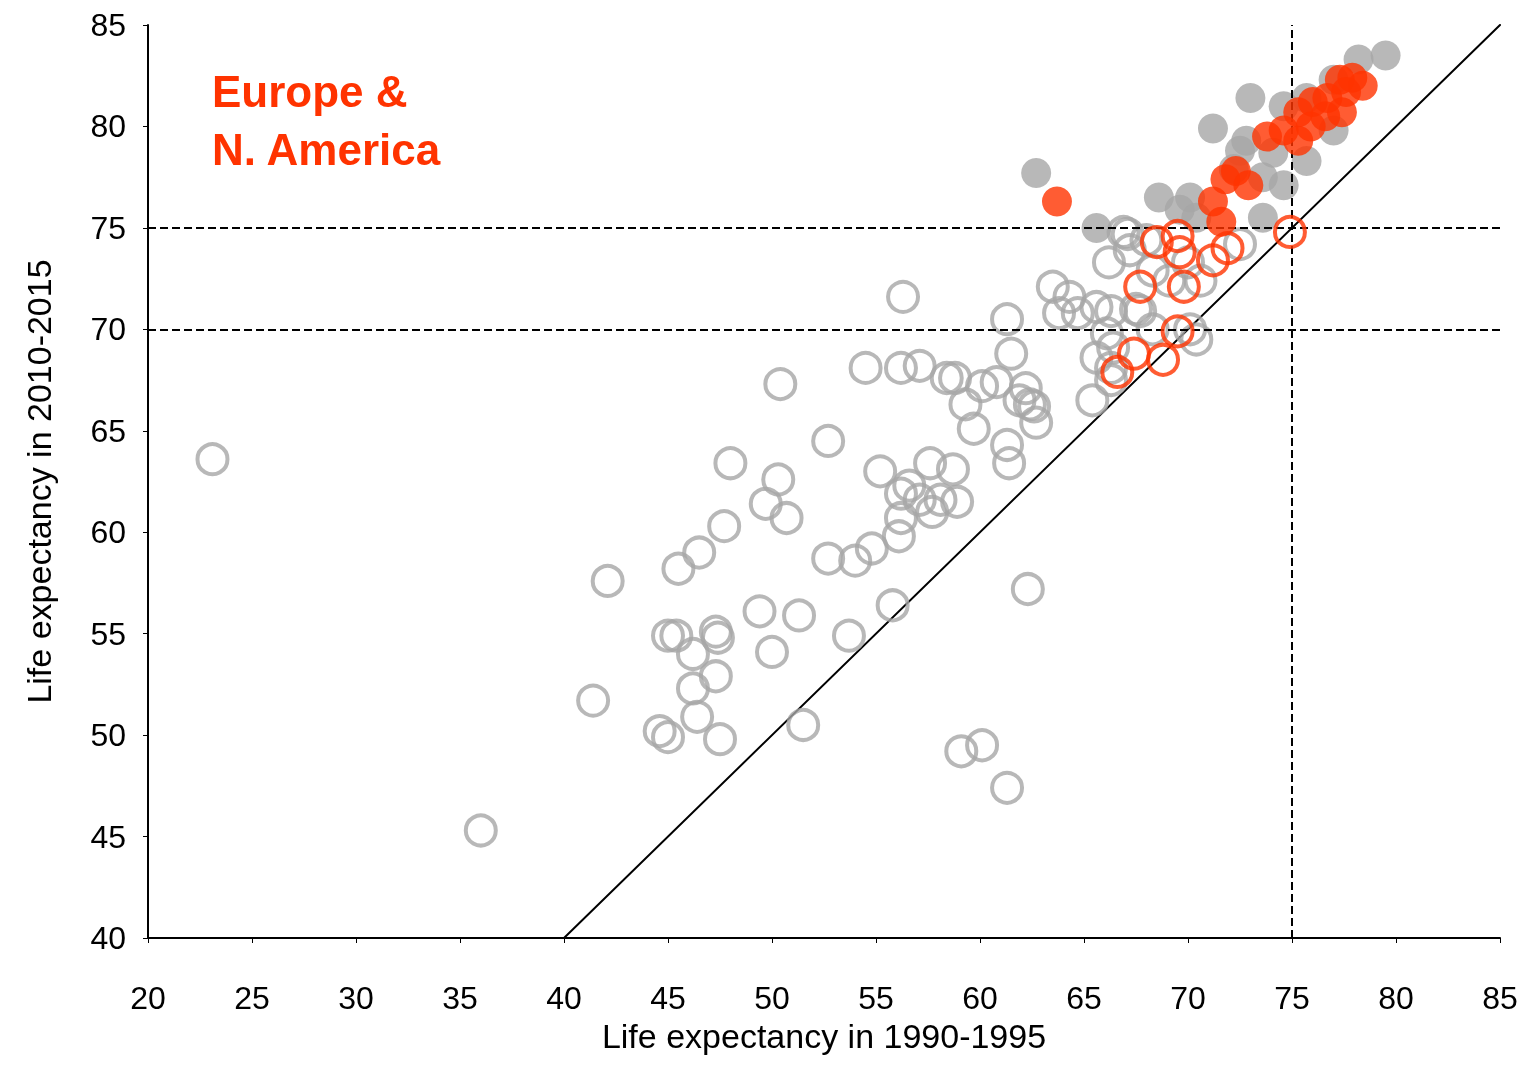 The width and height of the screenshot is (1535, 1087). What do you see at coordinates (108, 938) in the screenshot?
I see `y-tick-label: 40` at bounding box center [108, 938].